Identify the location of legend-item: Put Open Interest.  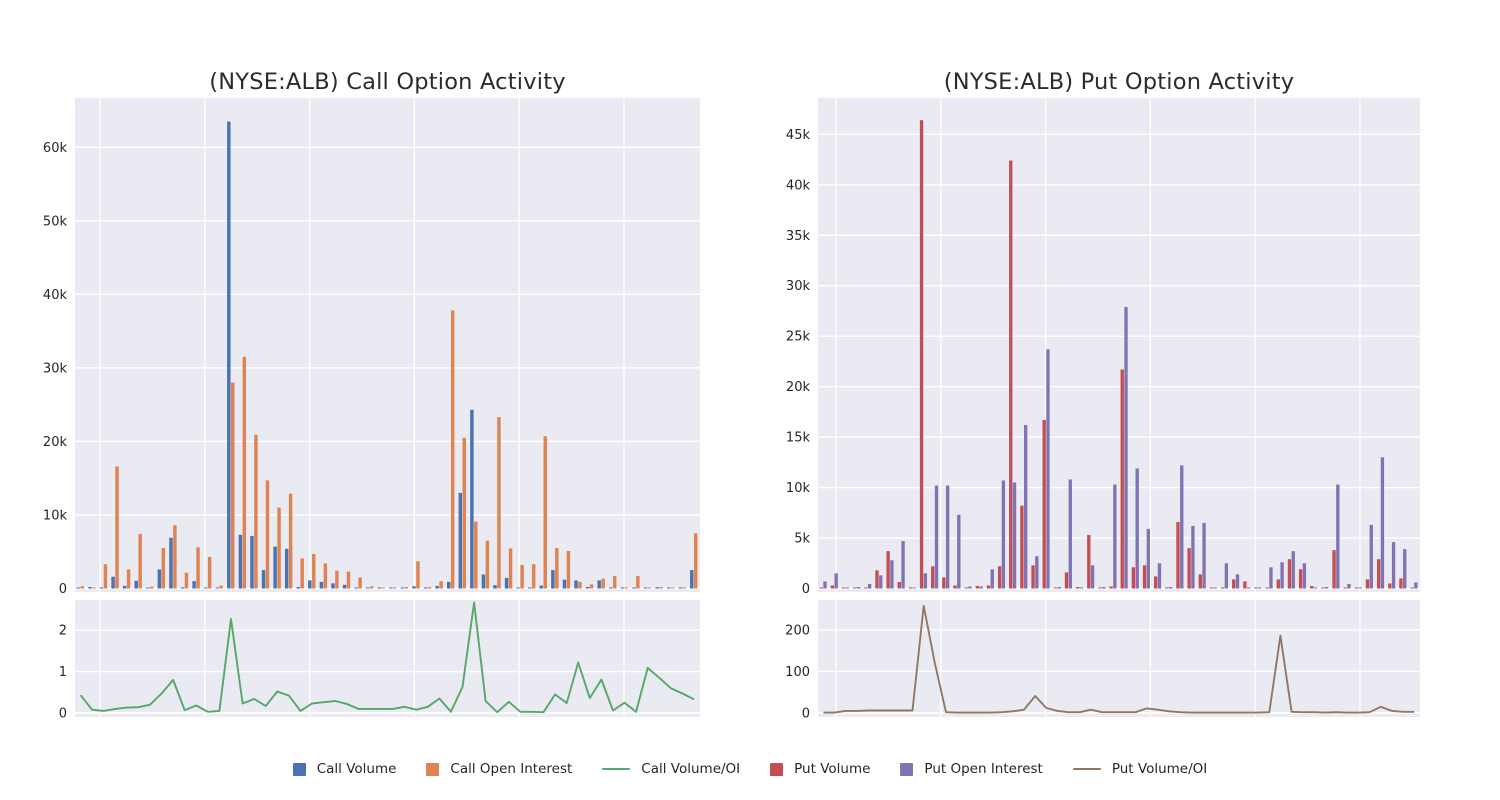
(971, 769).